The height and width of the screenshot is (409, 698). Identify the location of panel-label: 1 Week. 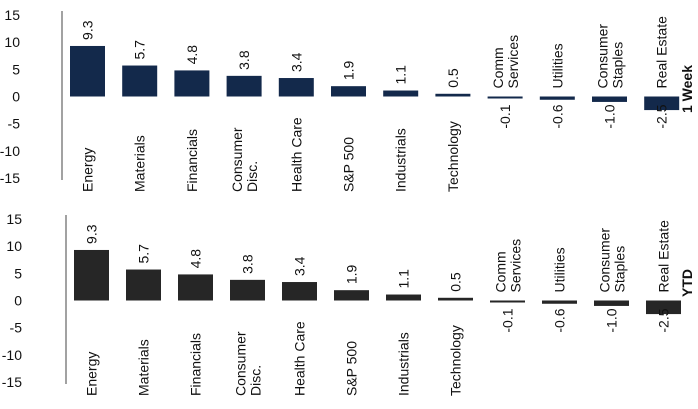
(687, 89).